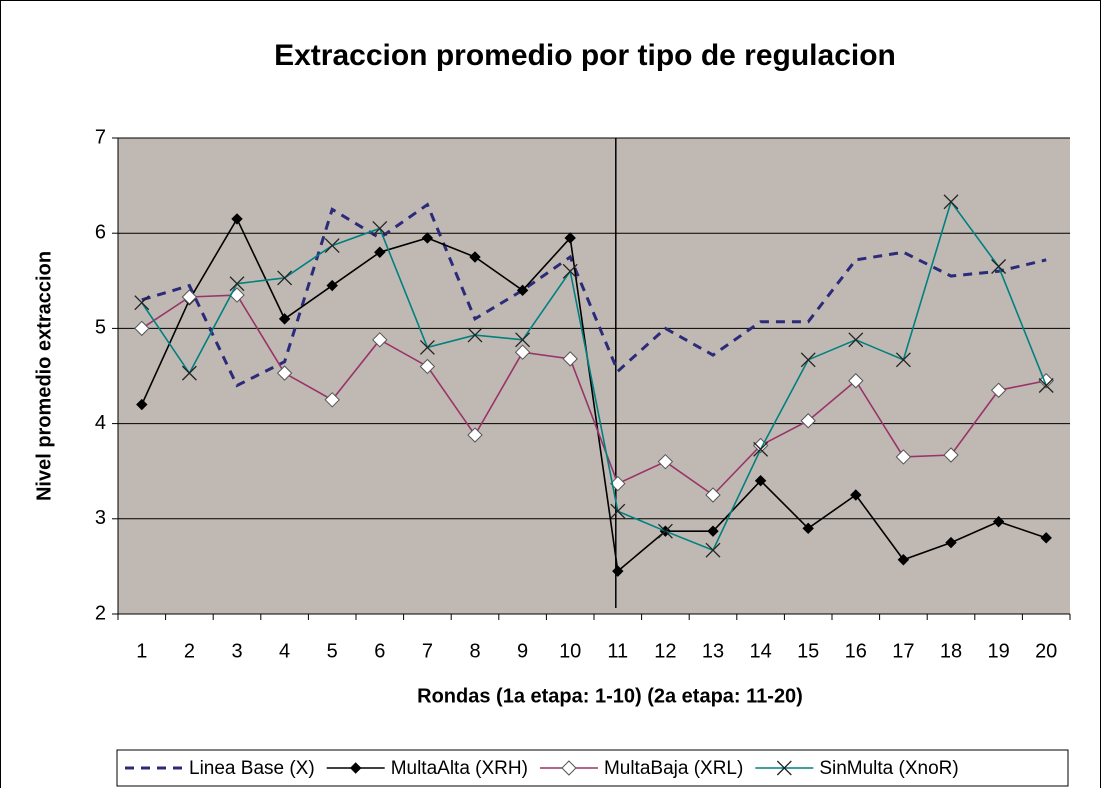 This screenshot has height=788, width=1102. Describe the element at coordinates (100, 518) in the screenshot. I see `y-tick-label: 3` at that location.